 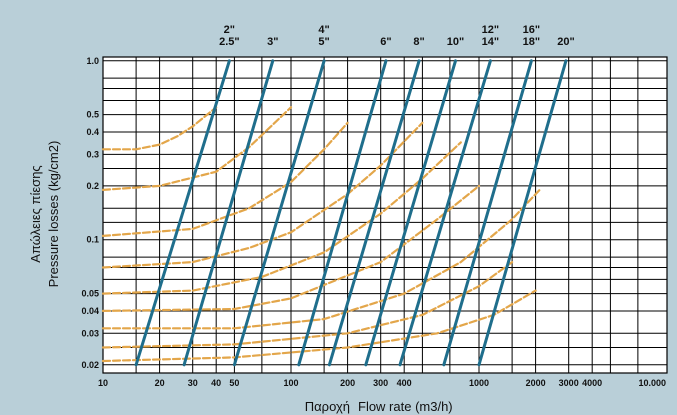 I want to click on y-tick-label: 0.05, so click(x=90, y=294).